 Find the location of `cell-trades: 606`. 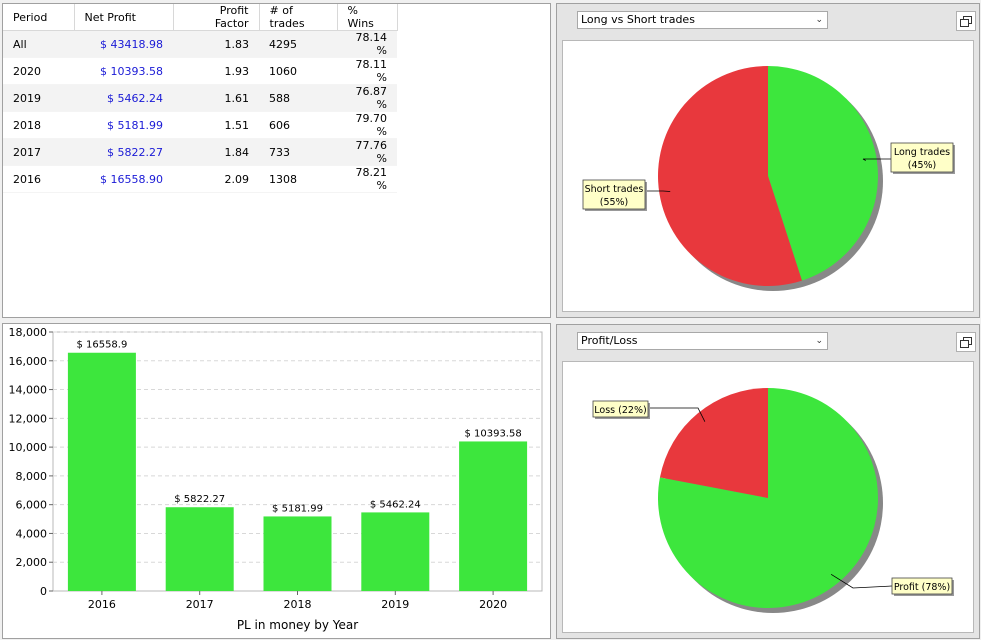

cell-trades: 606 is located at coordinates (298, 125).